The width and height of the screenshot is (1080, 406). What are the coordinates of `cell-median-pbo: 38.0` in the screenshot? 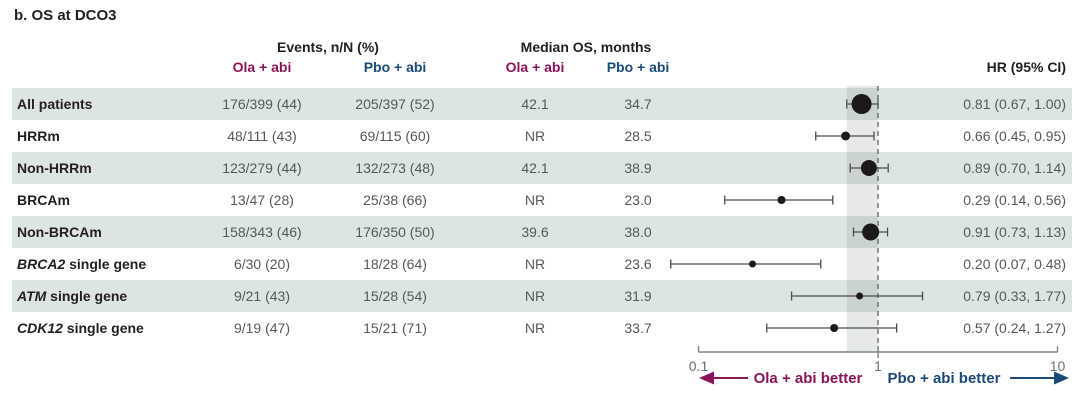 It's located at (638, 232).